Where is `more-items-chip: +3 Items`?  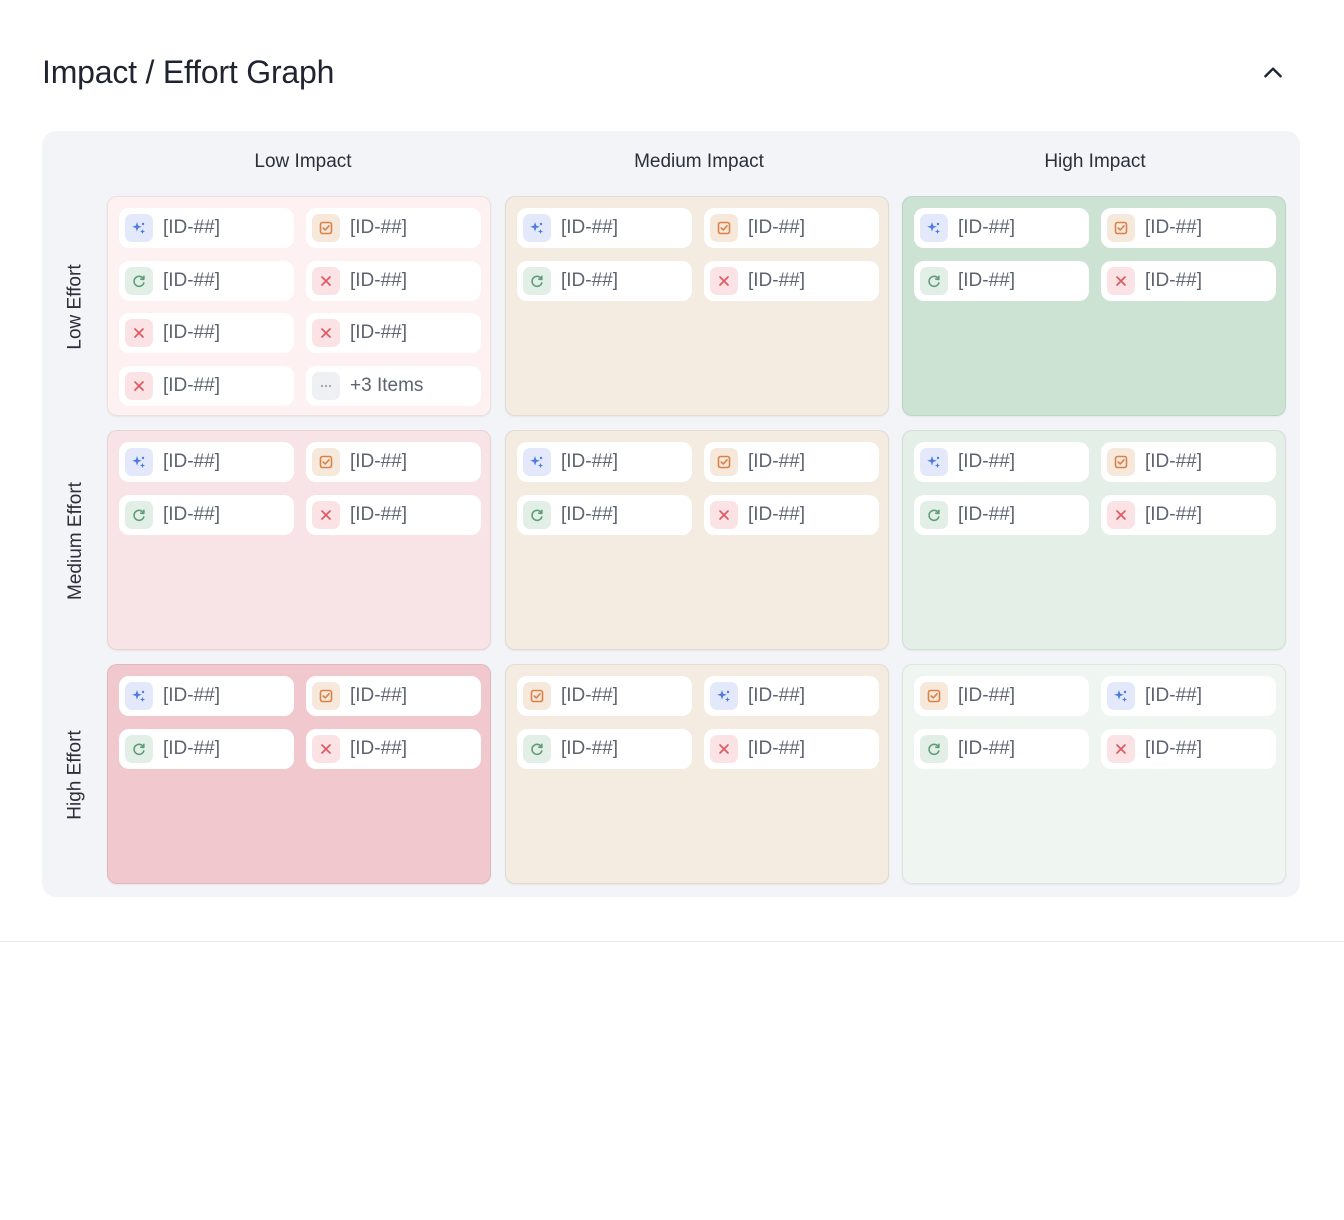 more-items-chip: +3 Items is located at coordinates (393, 385).